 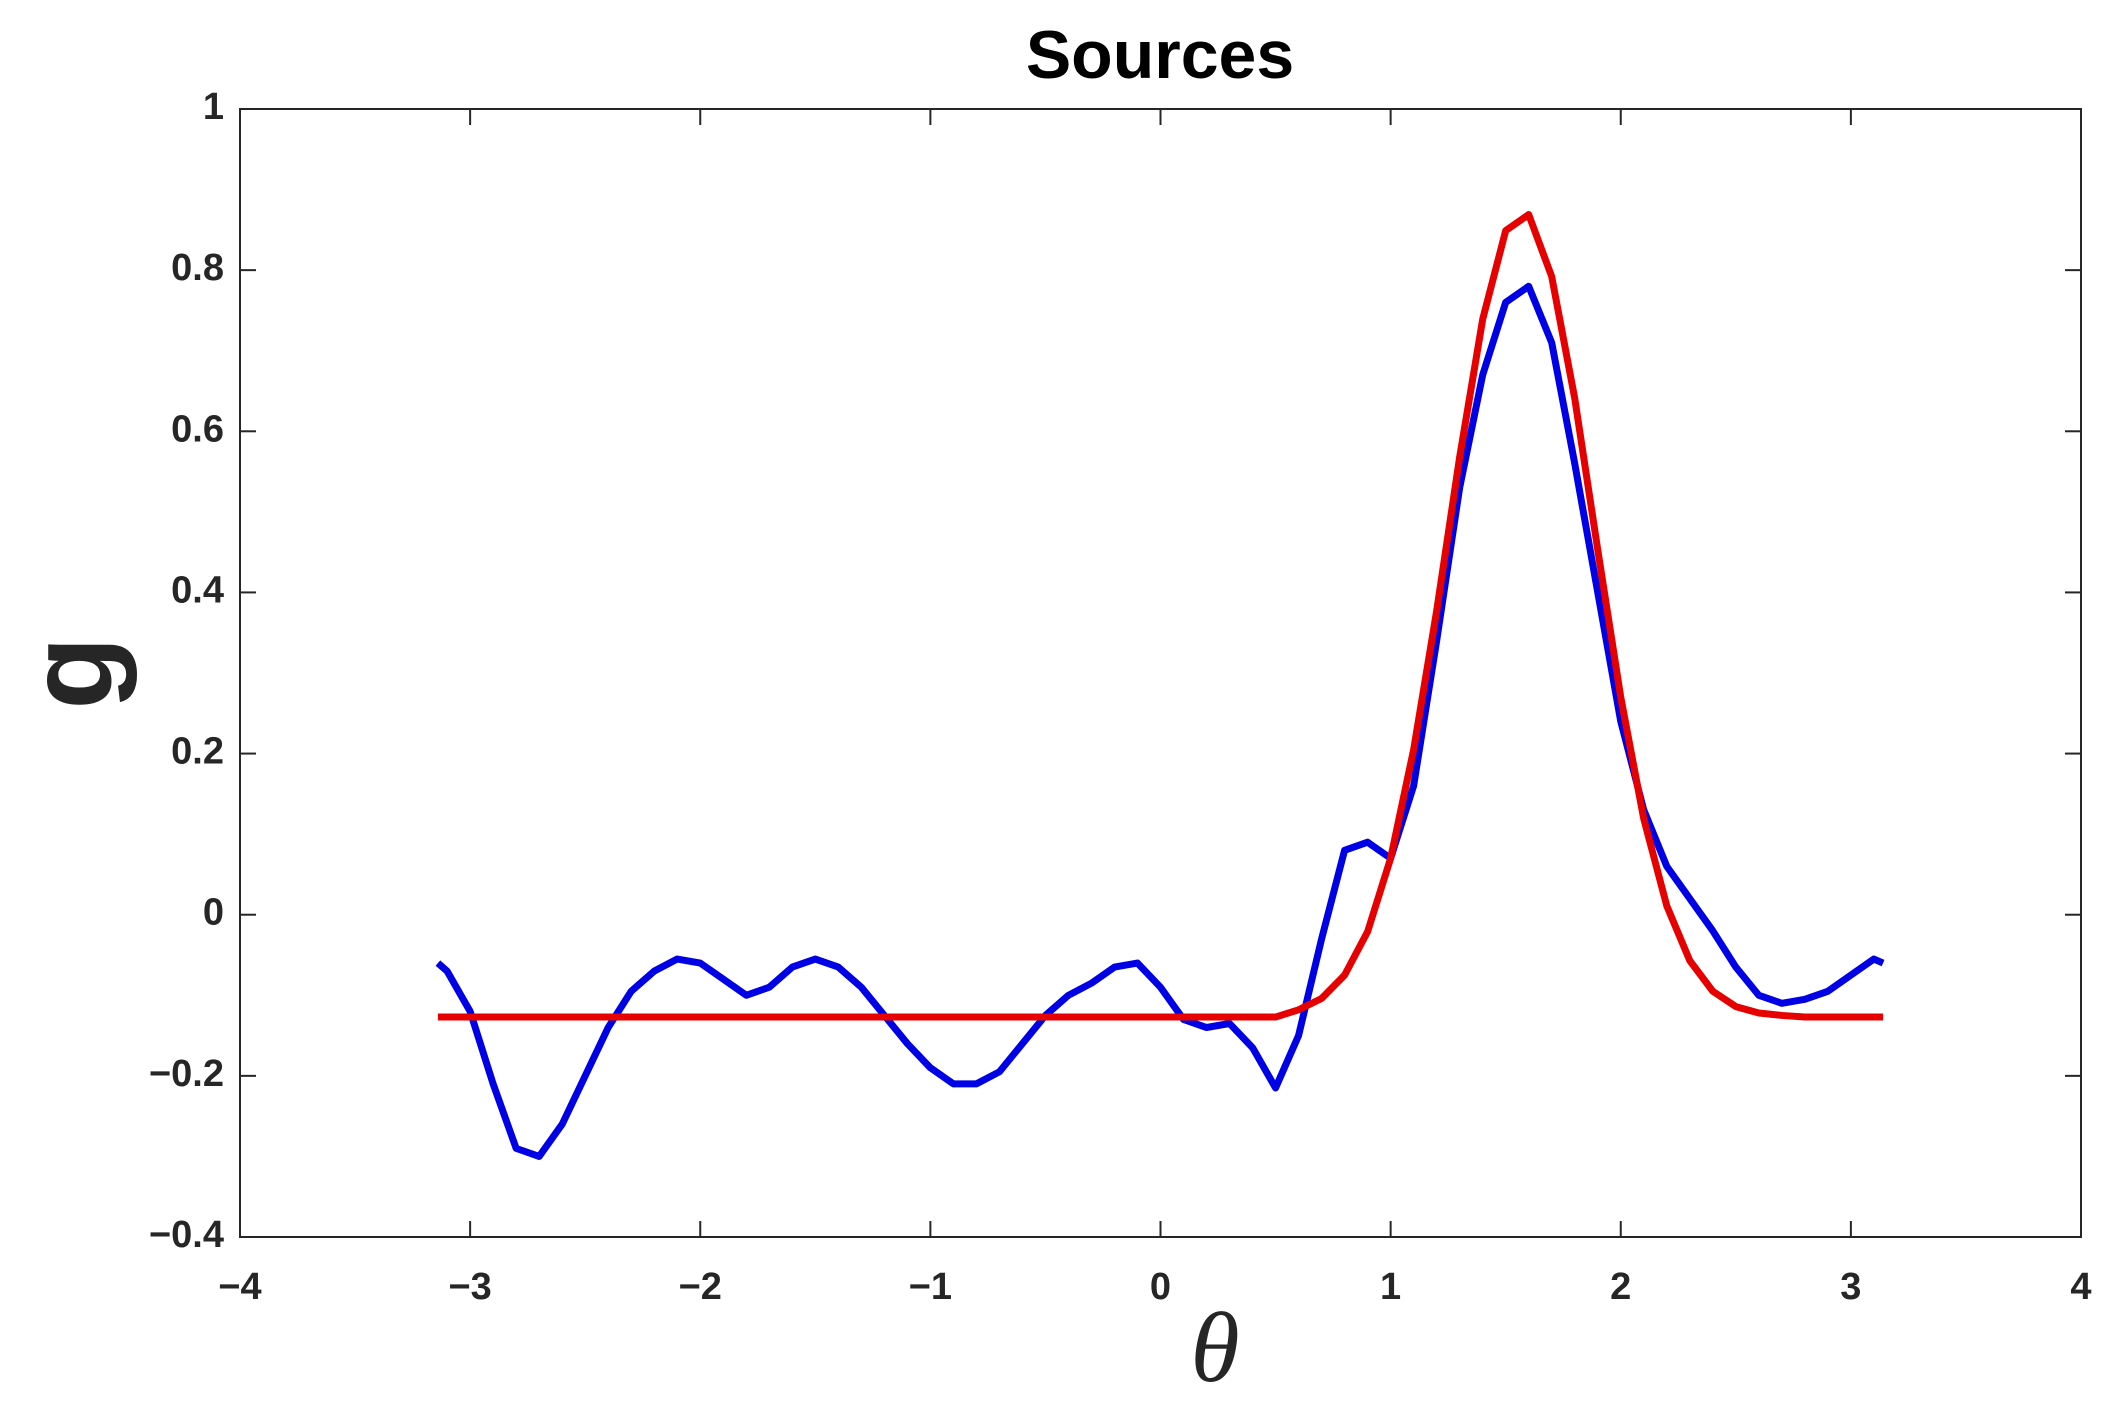 What do you see at coordinates (197, 590) in the screenshot?
I see `y-tick-label: 0.4` at bounding box center [197, 590].